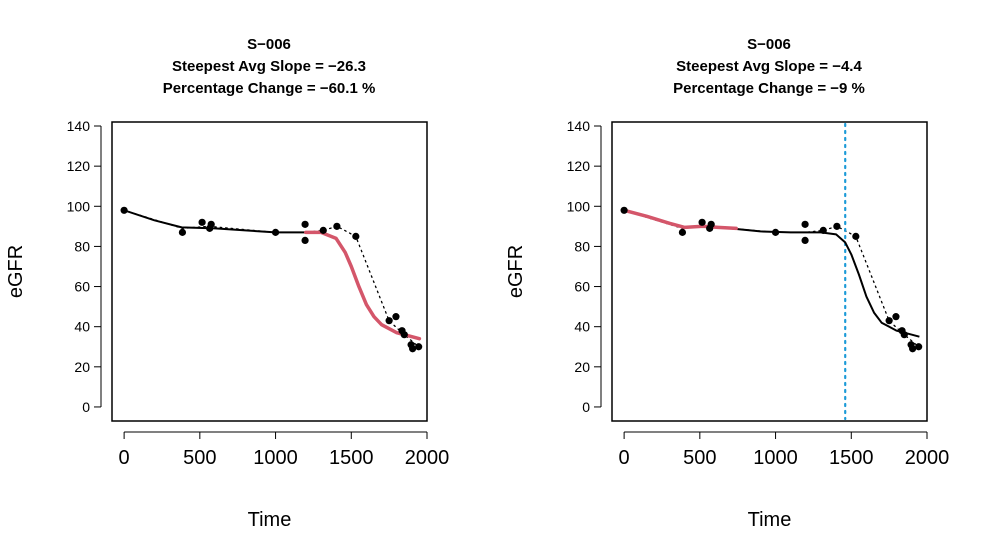 The image size is (984, 548). Describe the element at coordinates (769, 88) in the screenshot. I see `chart-subtitle-line: Percentage Change = −9 %` at that location.